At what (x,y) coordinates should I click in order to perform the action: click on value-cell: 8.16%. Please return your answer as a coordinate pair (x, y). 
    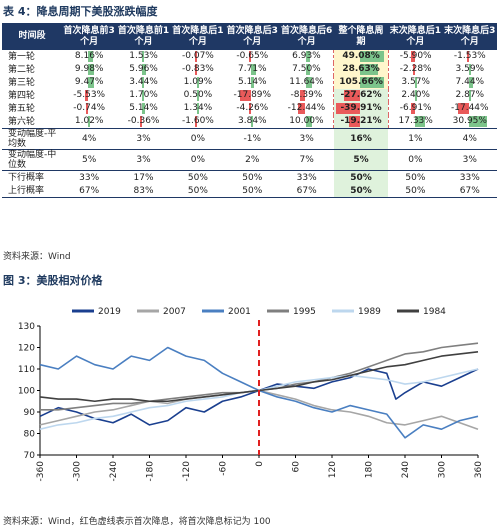
    Looking at the image, I should click on (89, 56).